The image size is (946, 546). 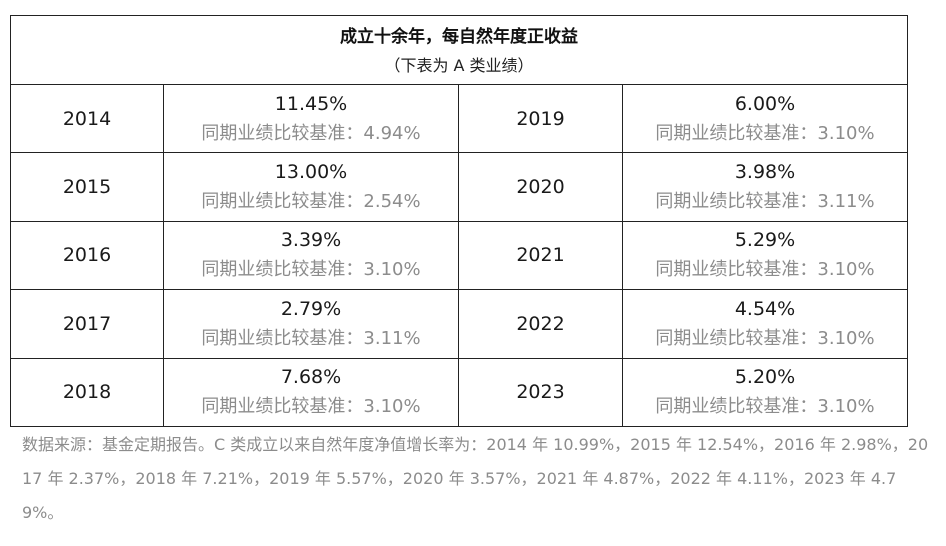 I want to click on table-header-row: 成立十余年，每自然年度正收益 （下表为 A 类业绩）, so click(x=459, y=50).